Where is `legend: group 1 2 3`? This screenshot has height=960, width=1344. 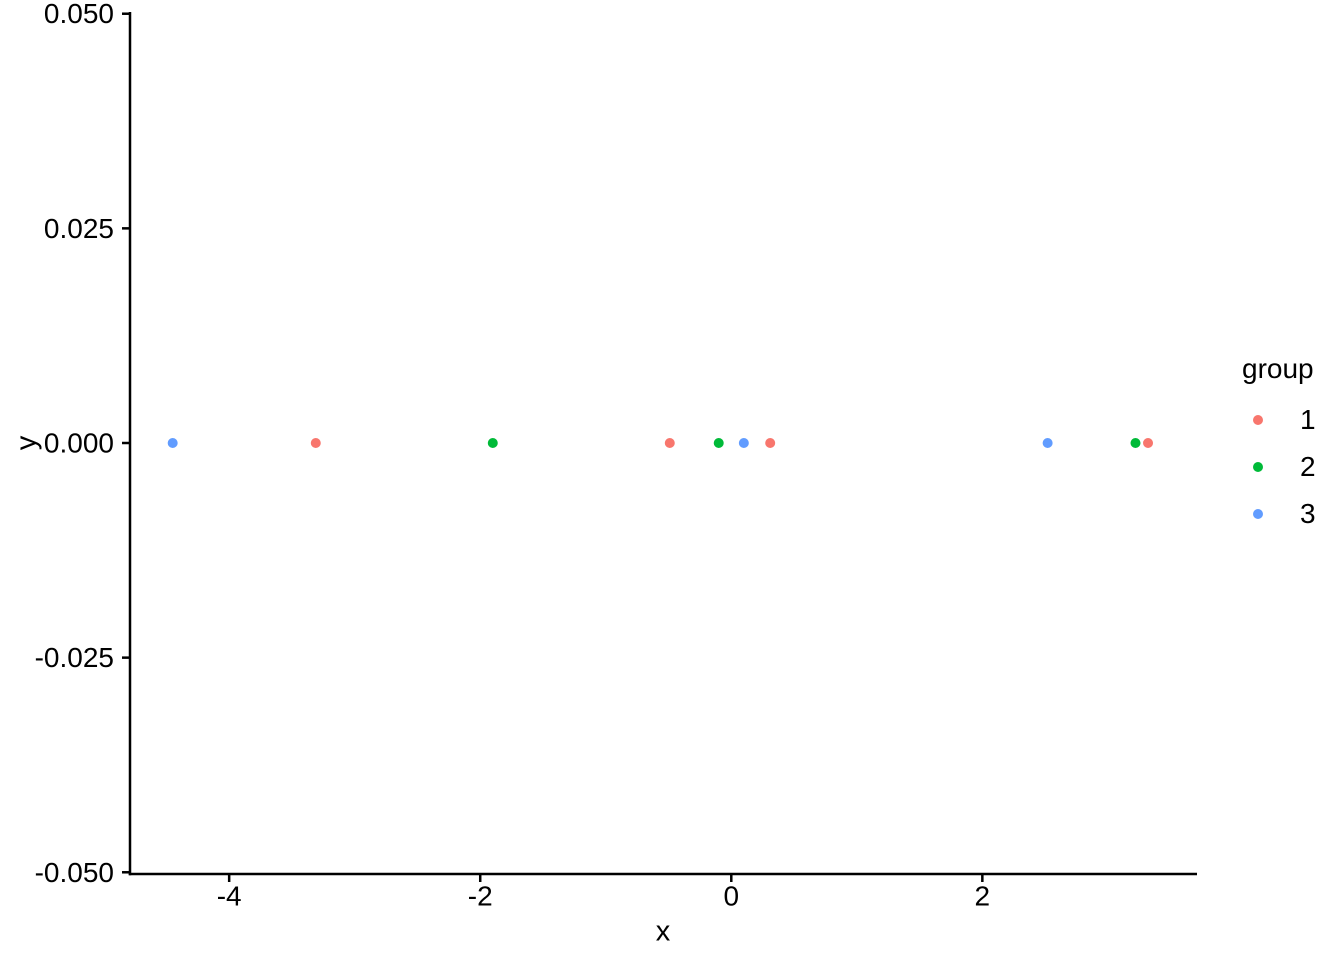
legend: group 1 2 3 is located at coordinates (1279, 444).